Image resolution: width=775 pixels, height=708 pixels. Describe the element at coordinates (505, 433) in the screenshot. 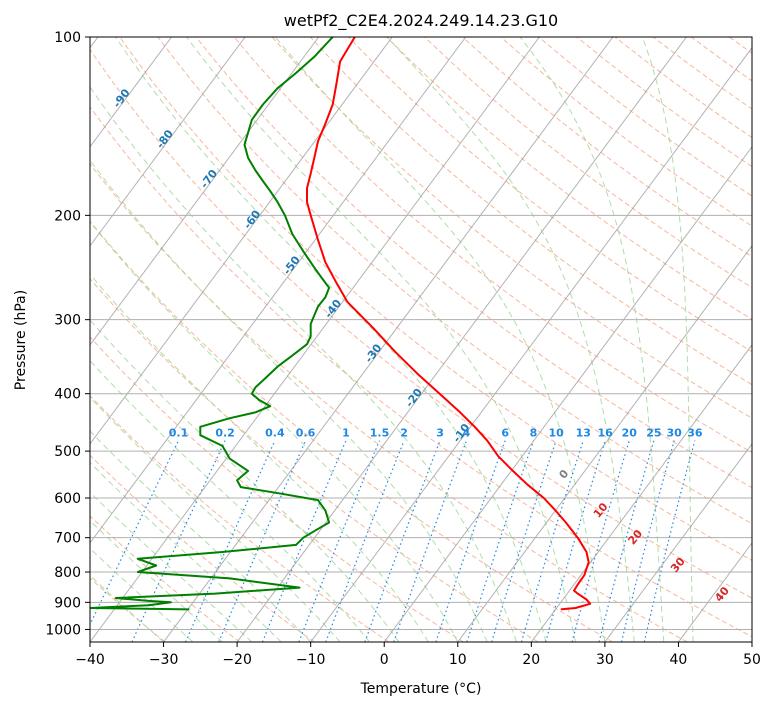

I see `mixing-ratio-label: 6` at that location.